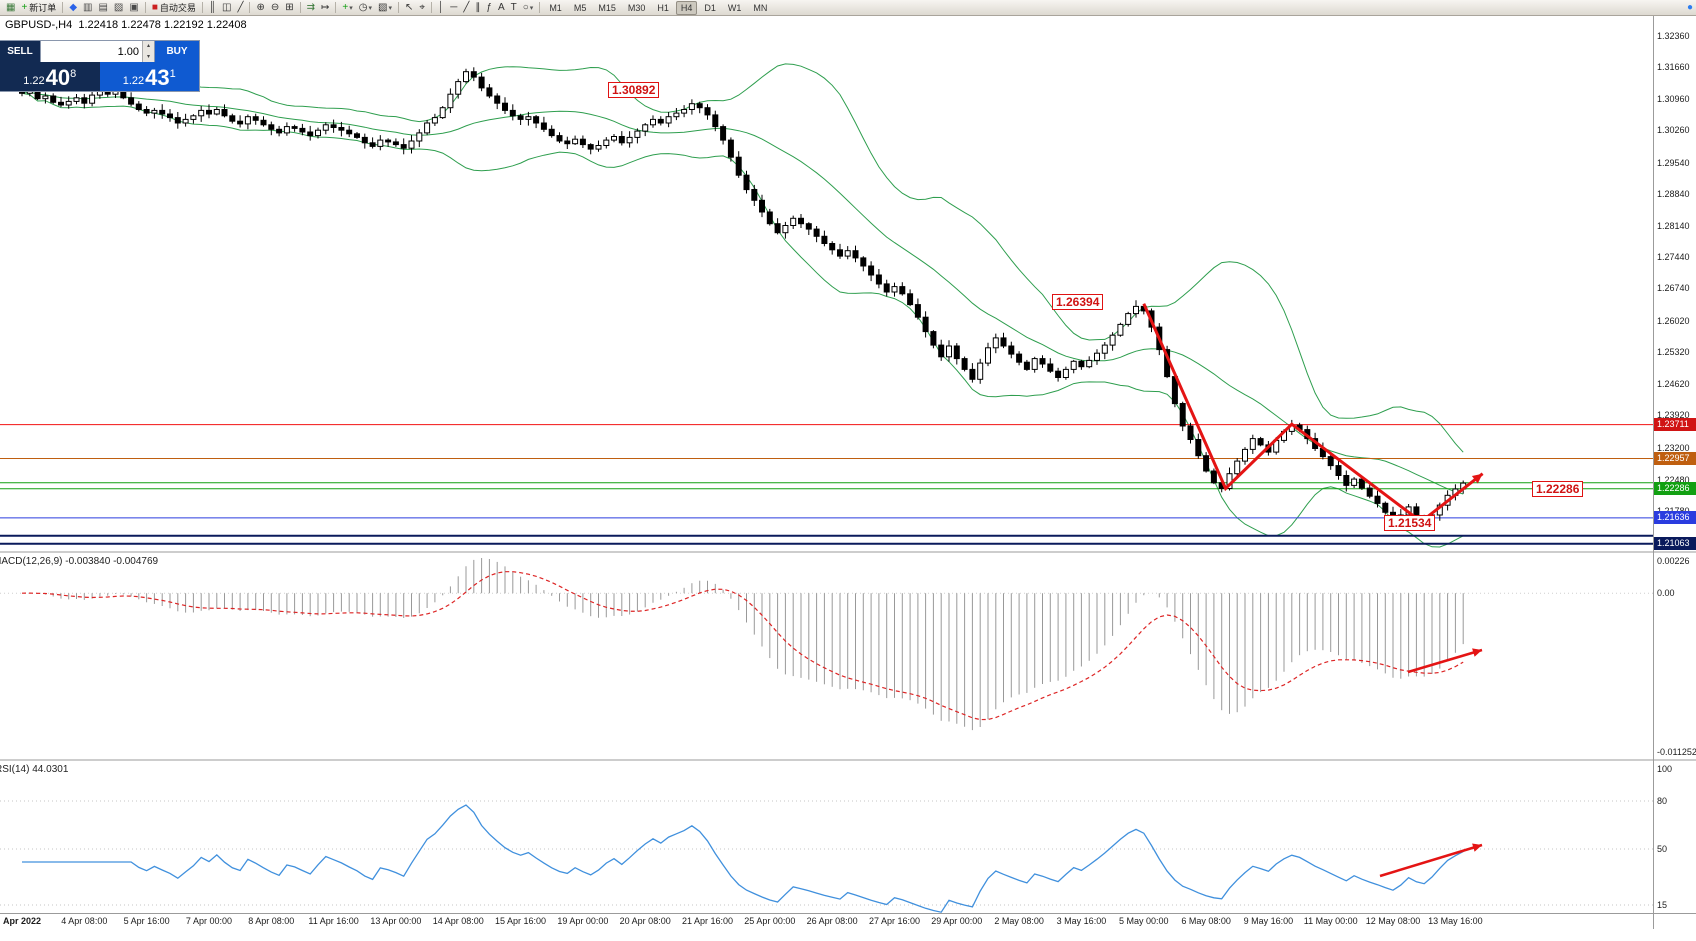 This screenshot has height=941, width=1696. I want to click on price-axis-label: 1.22480, so click(1673, 479).